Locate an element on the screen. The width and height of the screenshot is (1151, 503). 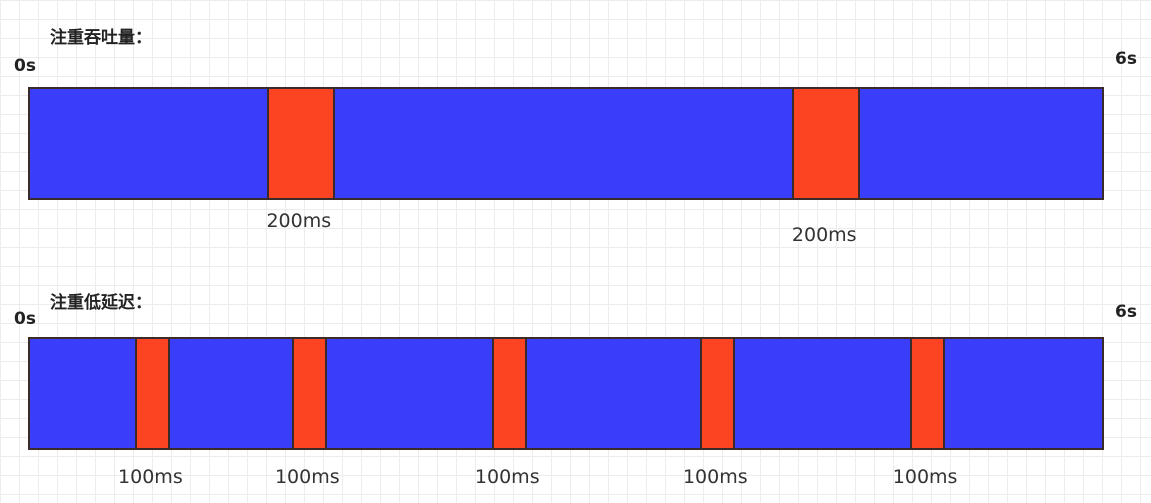
throughput-start-label: 0s is located at coordinates (25, 66).